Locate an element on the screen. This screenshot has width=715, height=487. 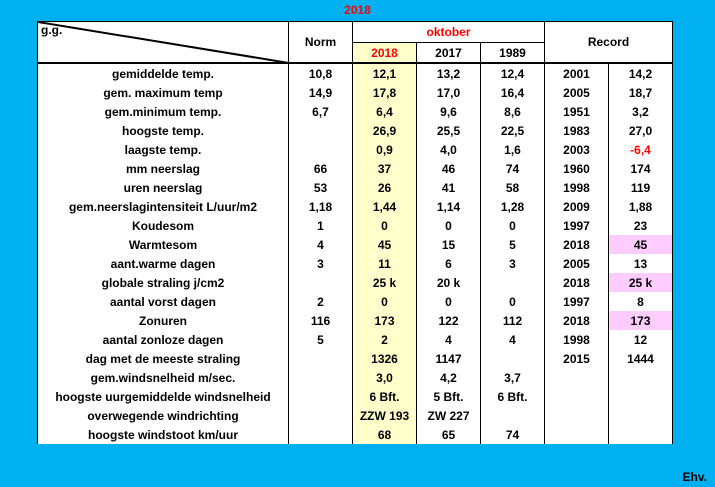
value-1989: 1,28 is located at coordinates (512, 206).